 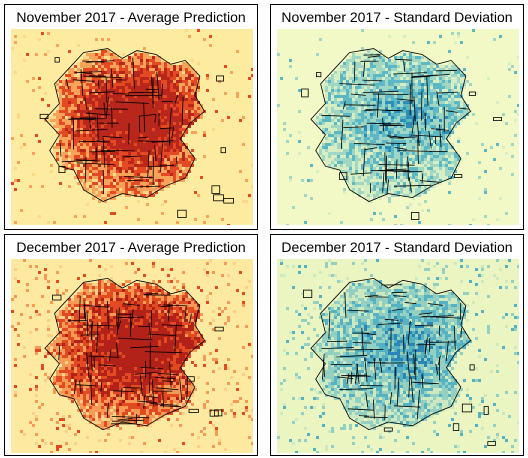 What do you see at coordinates (397, 247) in the screenshot?
I see `panel-title: December 2017 - Standard Deviation` at bounding box center [397, 247].